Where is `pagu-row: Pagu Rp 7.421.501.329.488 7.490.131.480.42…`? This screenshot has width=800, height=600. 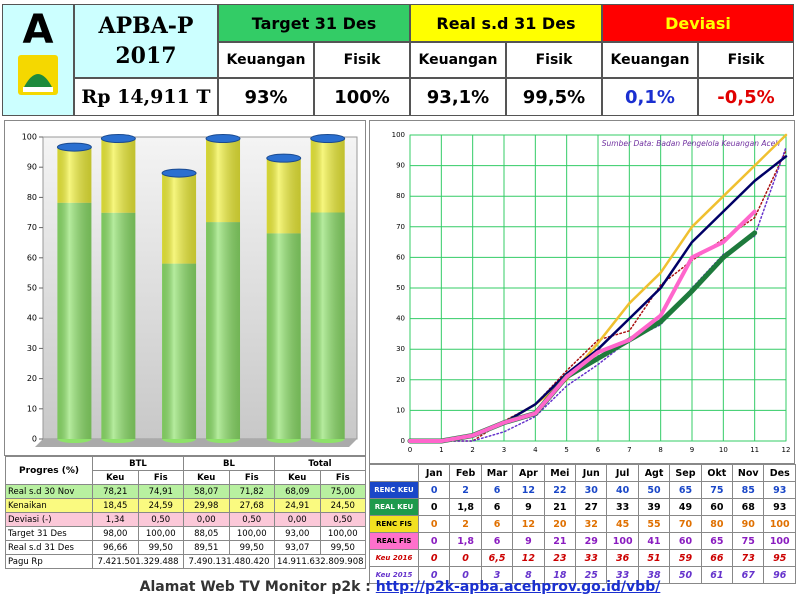
pagu-row: Pagu Rp 7.421.501.329.488 7.490.131.480.42… is located at coordinates (185, 561).